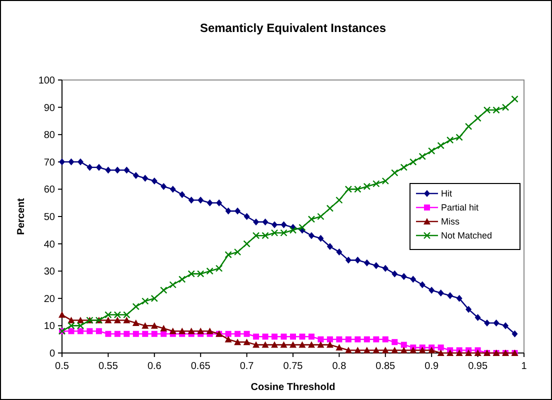  What do you see at coordinates (293, 28) in the screenshot?
I see `chart-title: Semanticly Equivalent Instances` at bounding box center [293, 28].